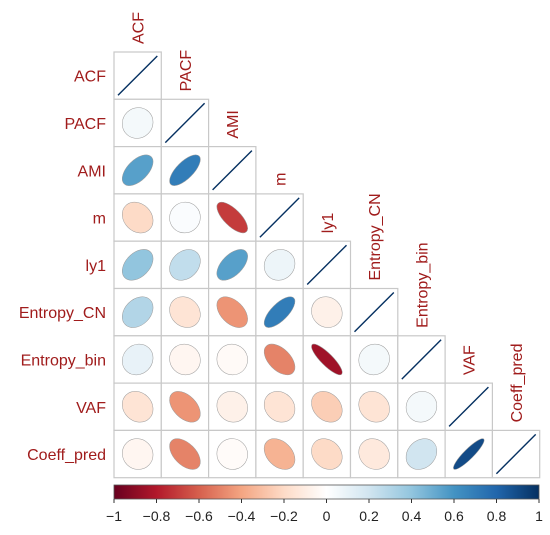  What do you see at coordinates (279, 312) in the screenshot?
I see `ellipse-Entropy_CN-m` at bounding box center [279, 312].